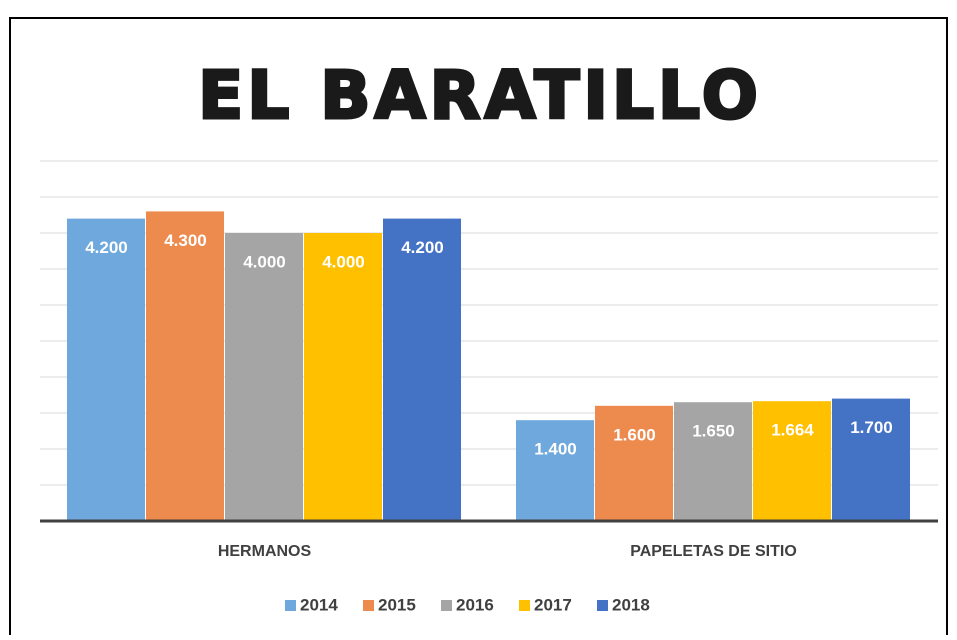  What do you see at coordinates (480, 95) in the screenshot?
I see `chart-title: EL BARATILLO` at bounding box center [480, 95].